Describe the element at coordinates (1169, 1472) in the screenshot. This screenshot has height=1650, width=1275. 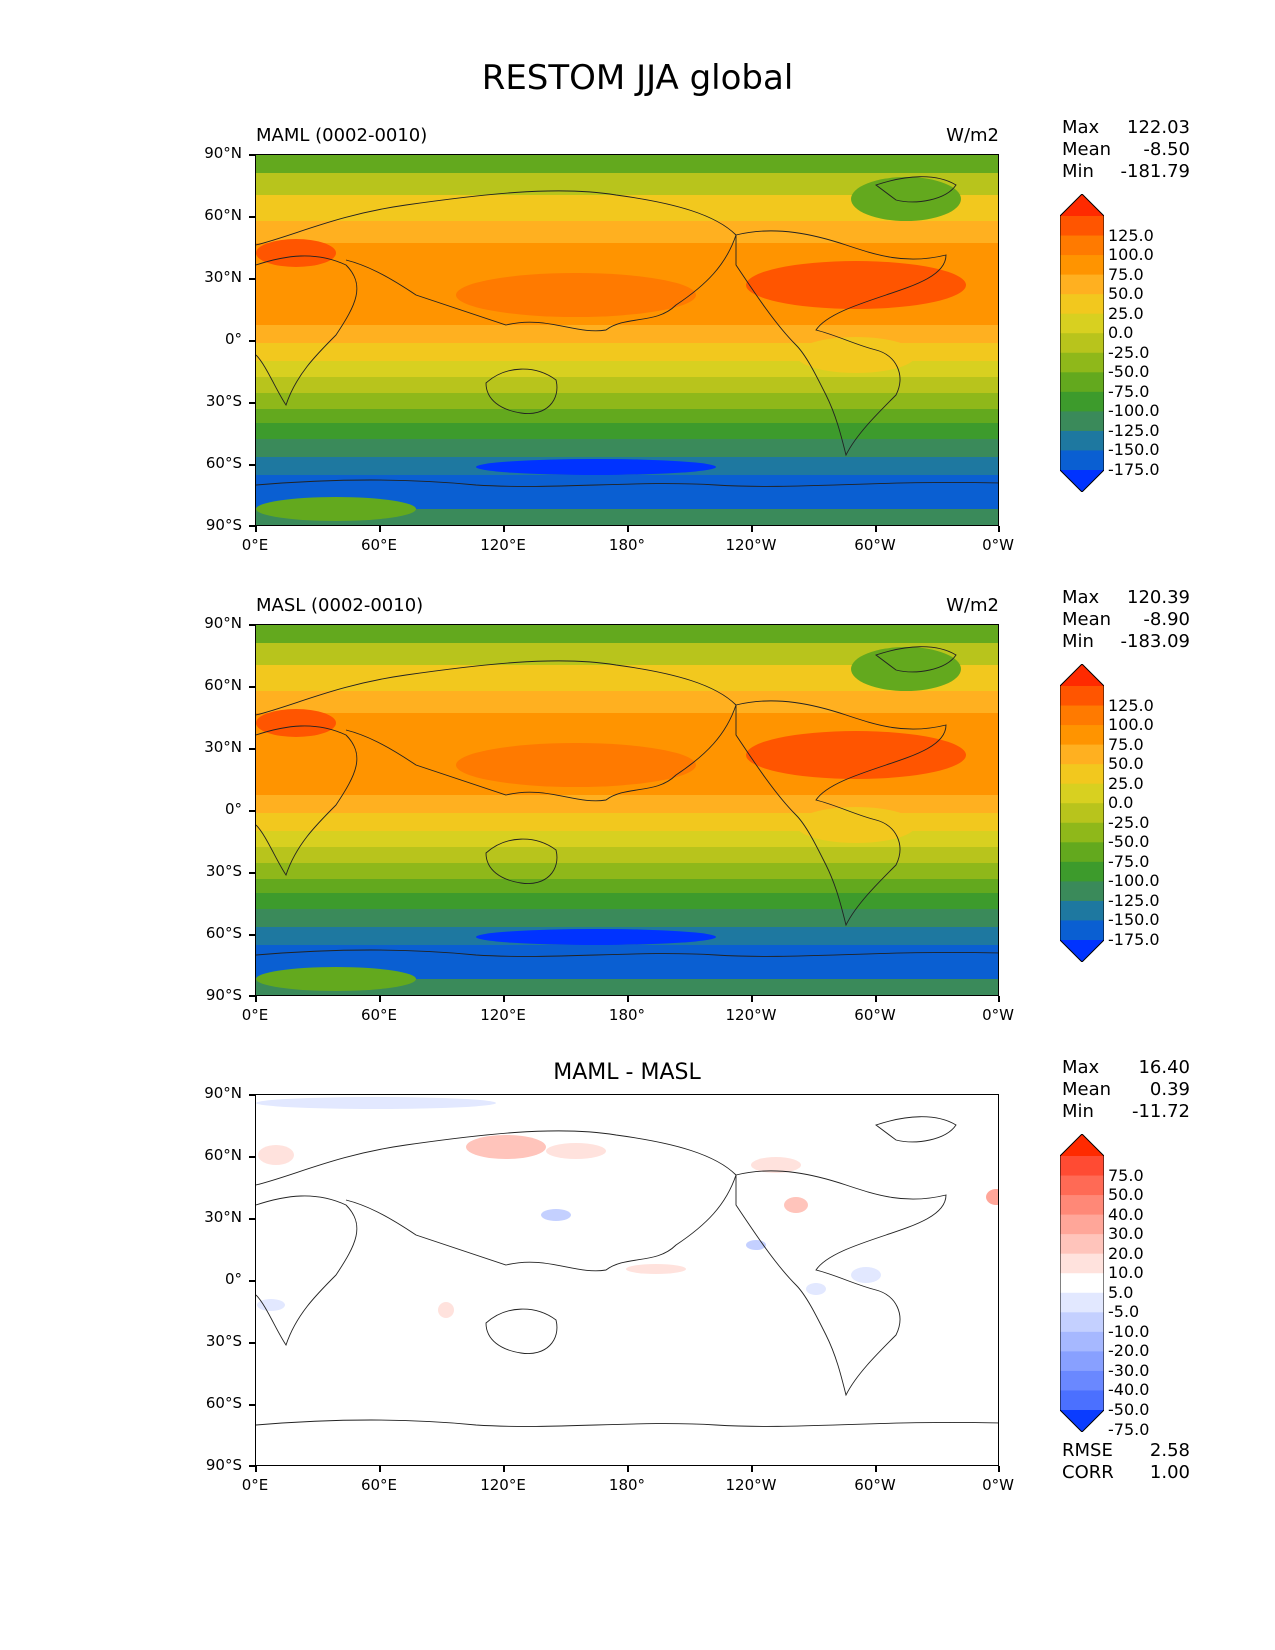
I see `corr-value: 1.00` at that location.